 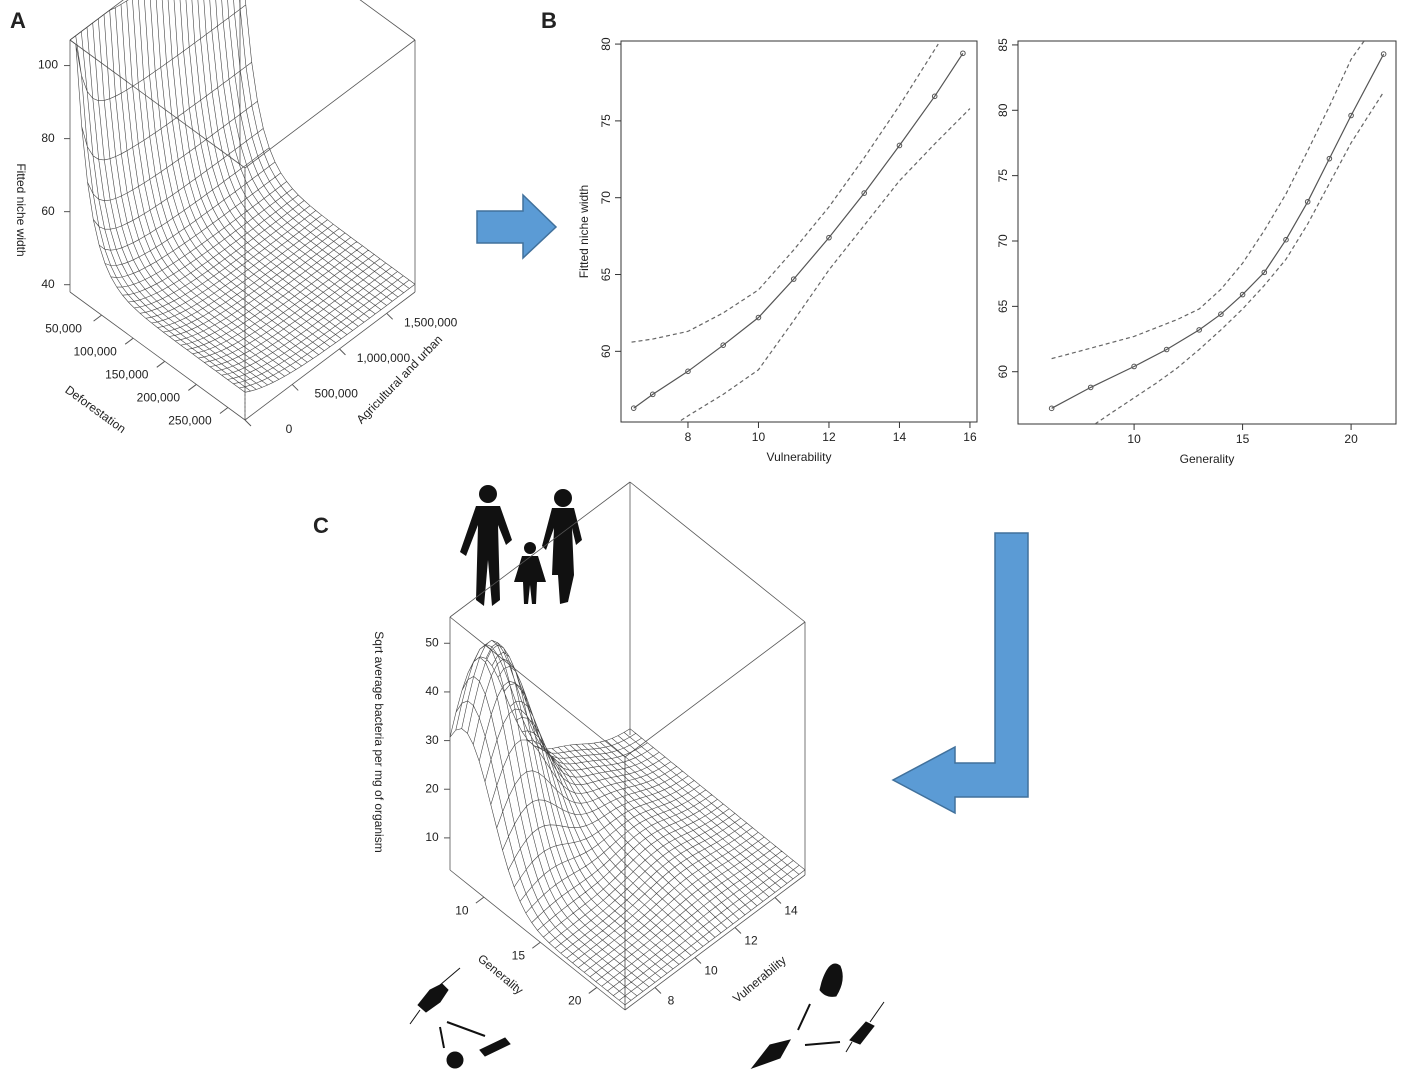 I want to click on x-axis-label: Deforestation, so click(x=96, y=409).